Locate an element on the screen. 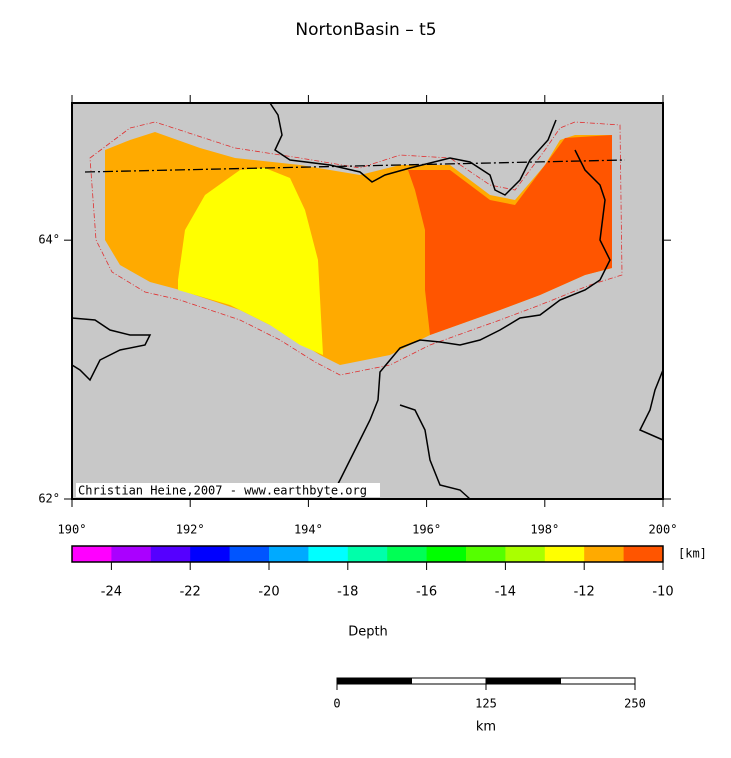 The height and width of the screenshot is (758, 731). lon-tick-label: 196° is located at coordinates (426, 530).